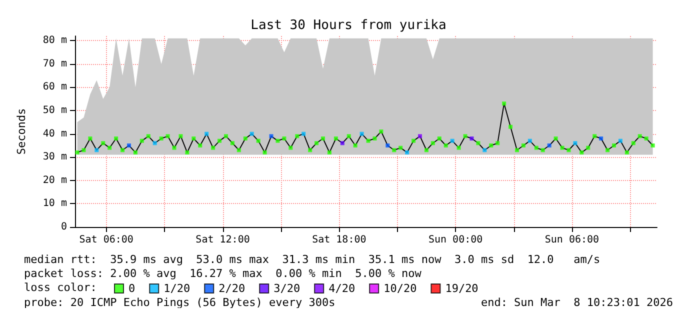 This screenshot has width=697, height=310. What do you see at coordinates (132, 288) in the screenshot?
I see `legend-label: 0` at bounding box center [132, 288].